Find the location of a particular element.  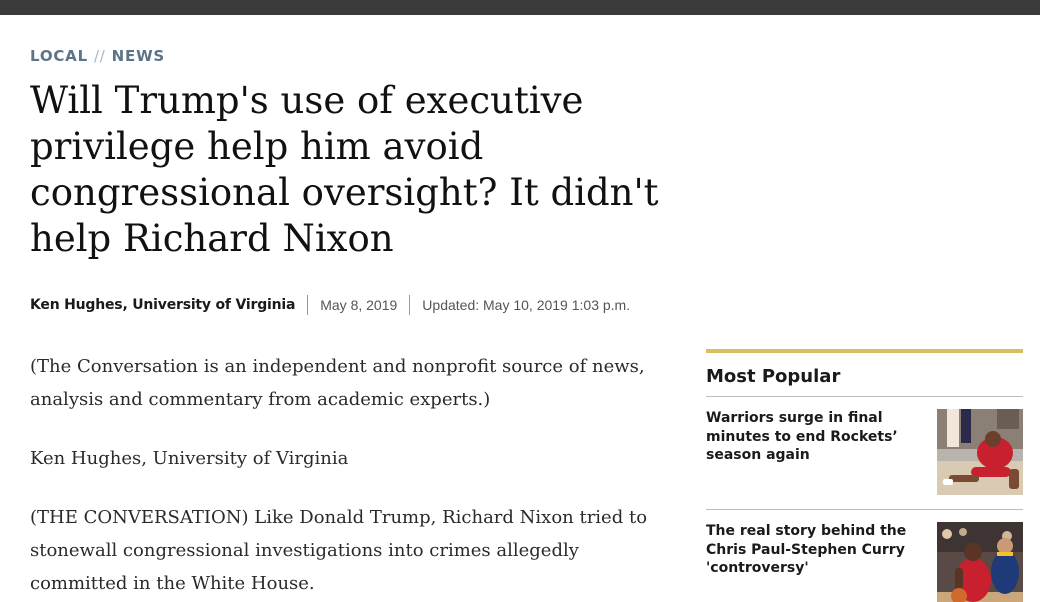

breadcrumb-news-link: NEWS is located at coordinates (138, 56).